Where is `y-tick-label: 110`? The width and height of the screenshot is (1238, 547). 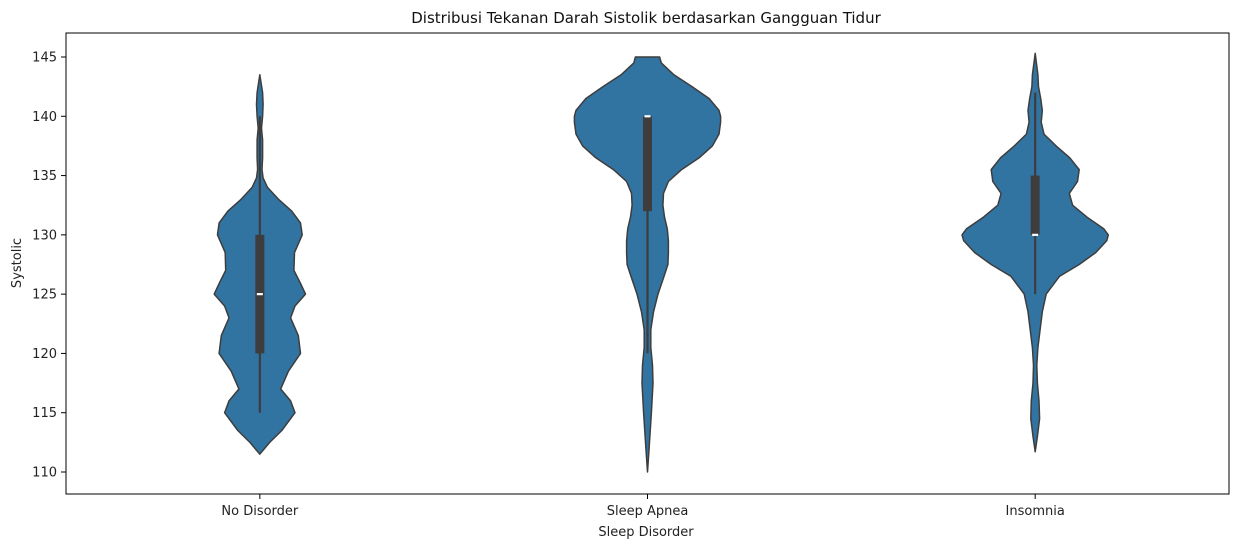 y-tick-label: 110 is located at coordinates (44, 473).